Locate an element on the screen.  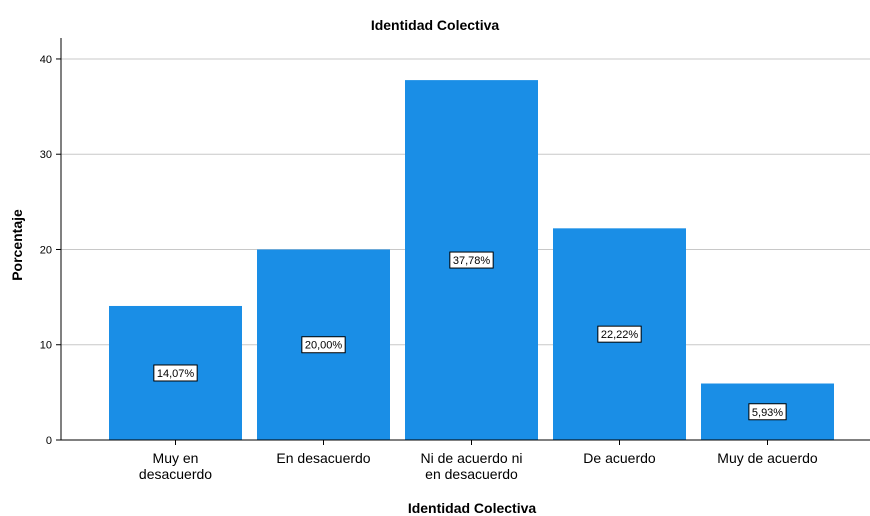
x-tick-label: Muy de acuerdo is located at coordinates (767, 458).